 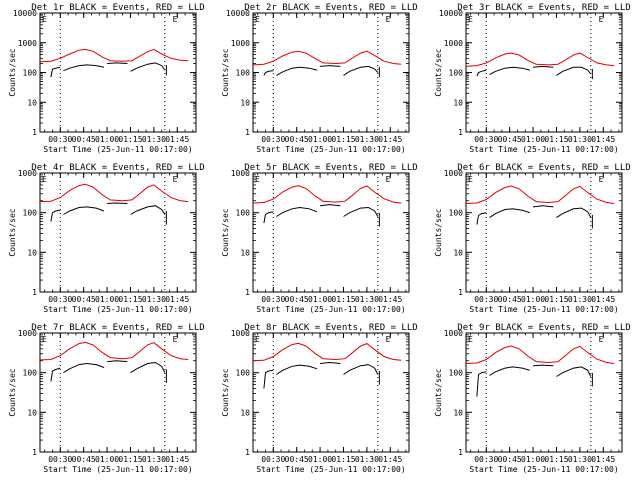 What do you see at coordinates (117, 168) in the screenshot?
I see `chart-title: Det 4r BLACK = Events, RED = LLD` at bounding box center [117, 168].